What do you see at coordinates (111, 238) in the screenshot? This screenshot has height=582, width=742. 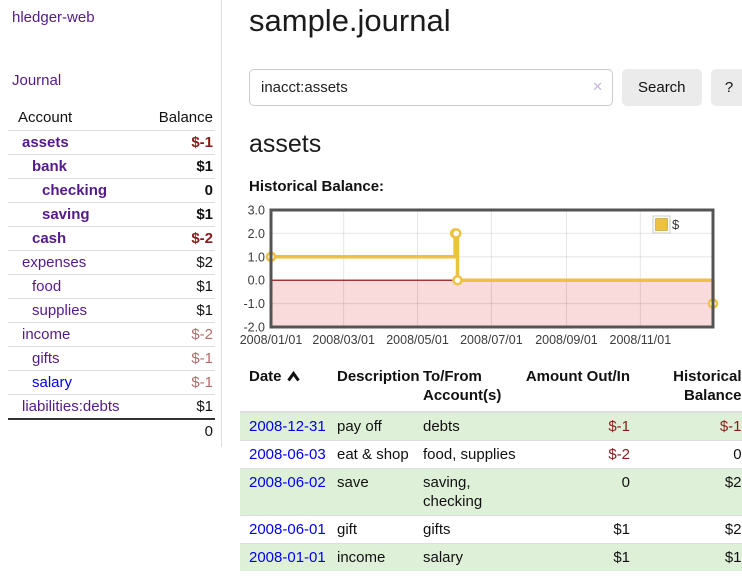 I see `account-row: cash $-2` at bounding box center [111, 238].